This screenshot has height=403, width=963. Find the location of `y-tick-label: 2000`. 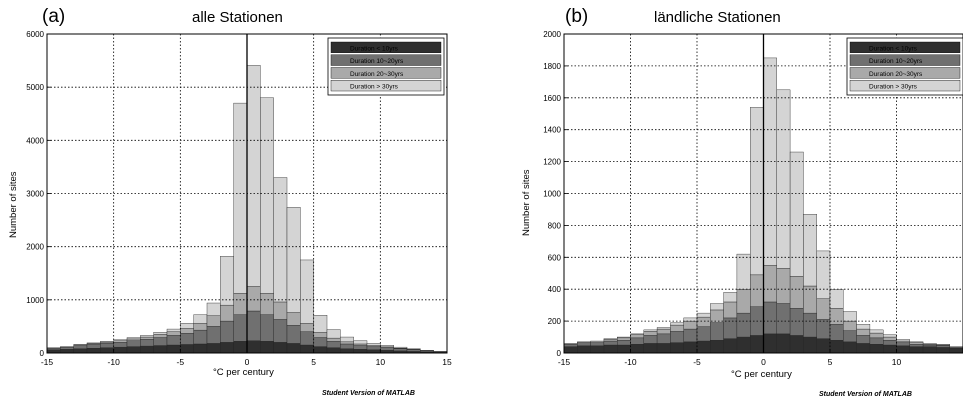

y-tick-label: 2000 is located at coordinates (552, 34).